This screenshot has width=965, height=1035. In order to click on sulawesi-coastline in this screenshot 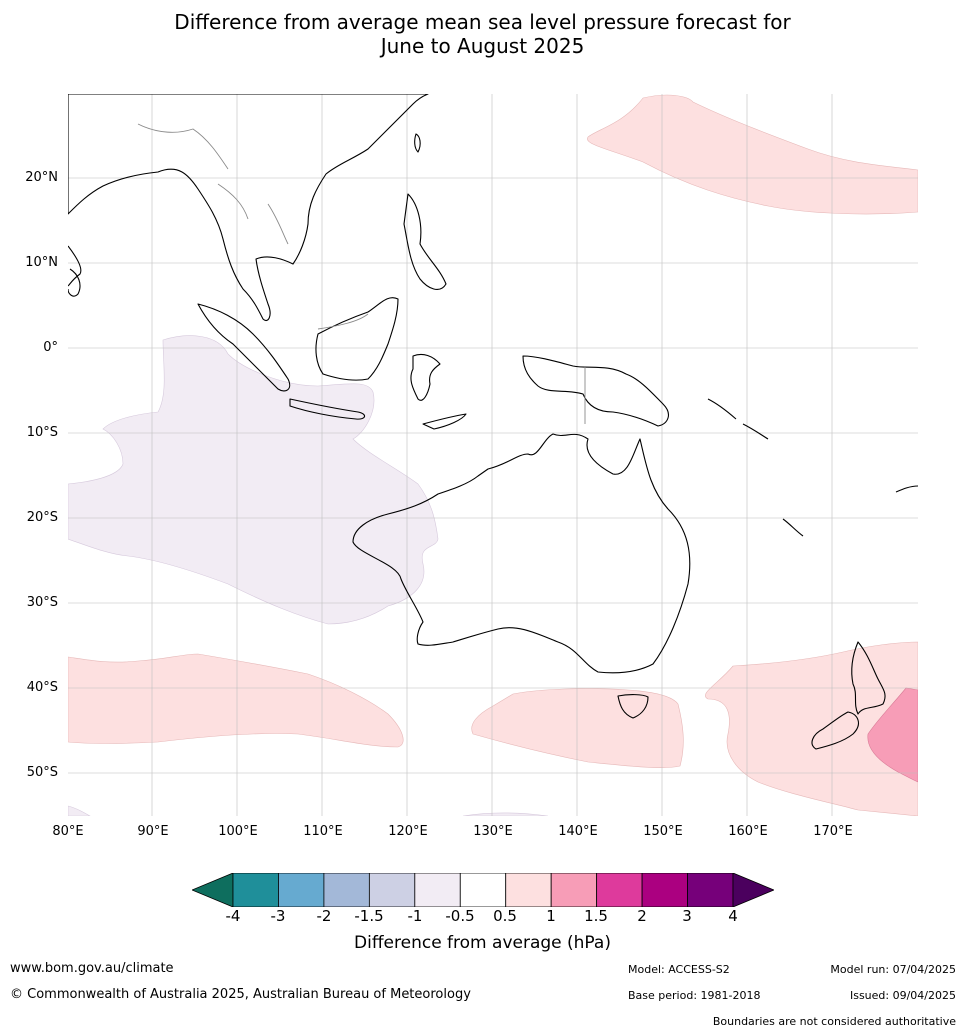, I will do `click(425, 377)`.